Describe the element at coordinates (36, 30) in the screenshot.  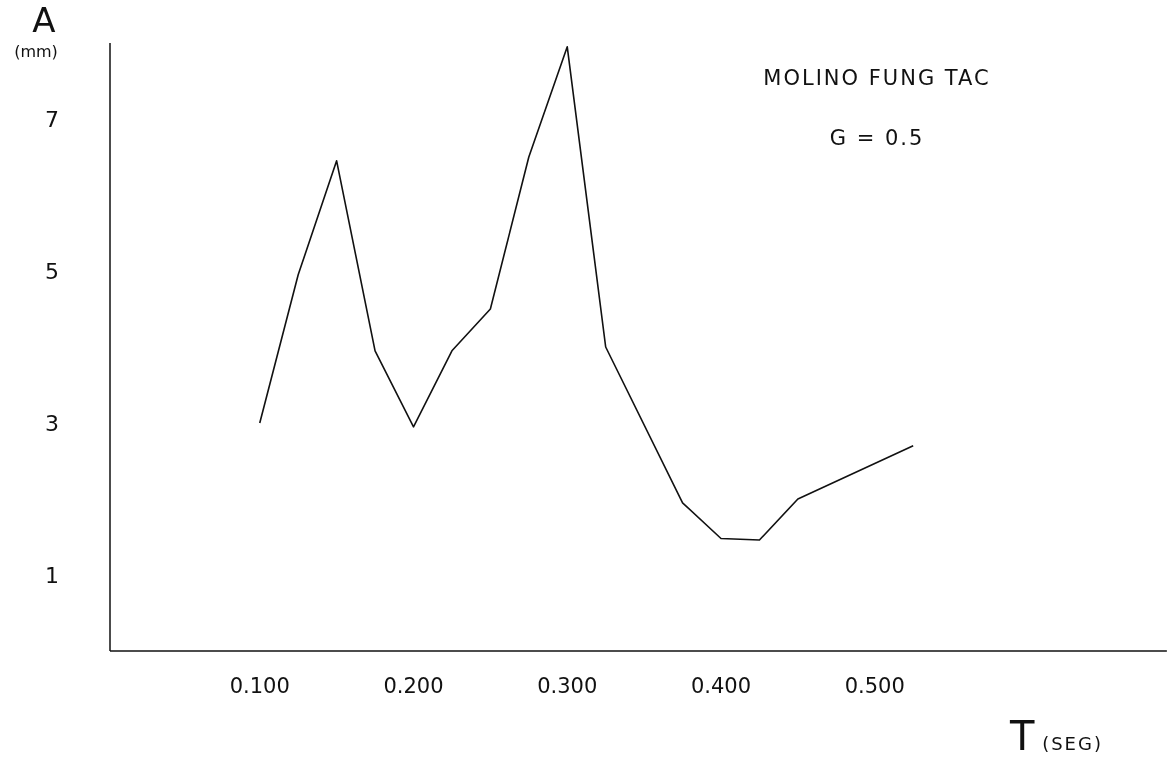
I see `y-axis-title: A (mm)` at that location.